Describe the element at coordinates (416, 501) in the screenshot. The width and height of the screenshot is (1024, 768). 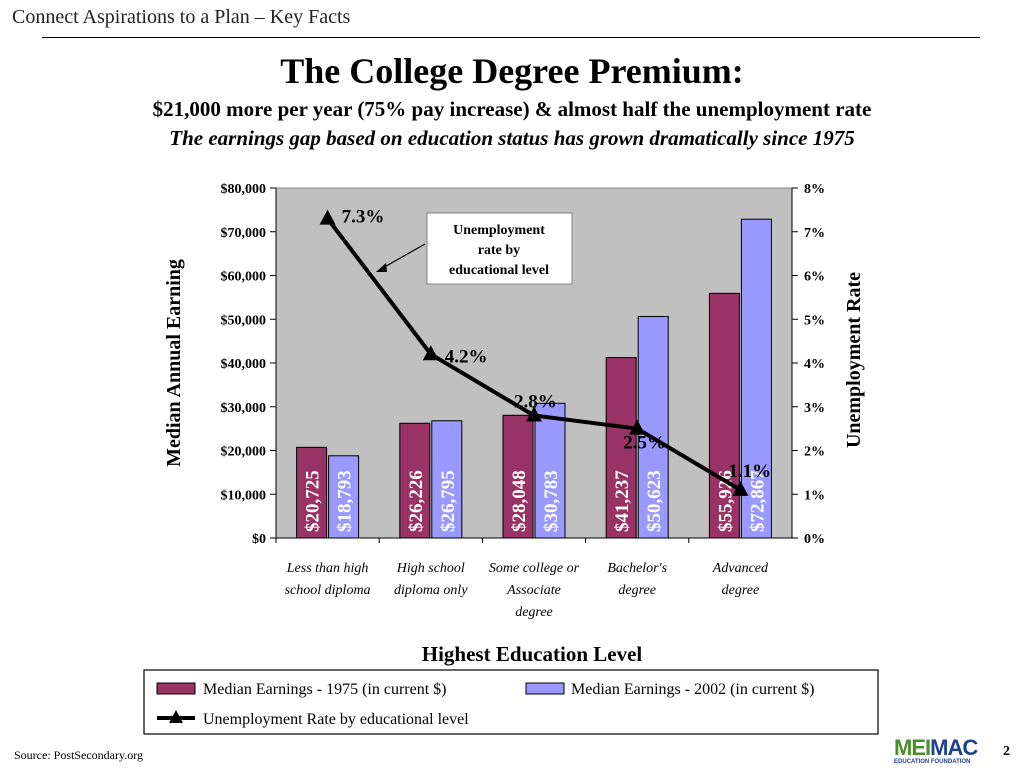
I see `bar-value-label: $26,226` at that location.